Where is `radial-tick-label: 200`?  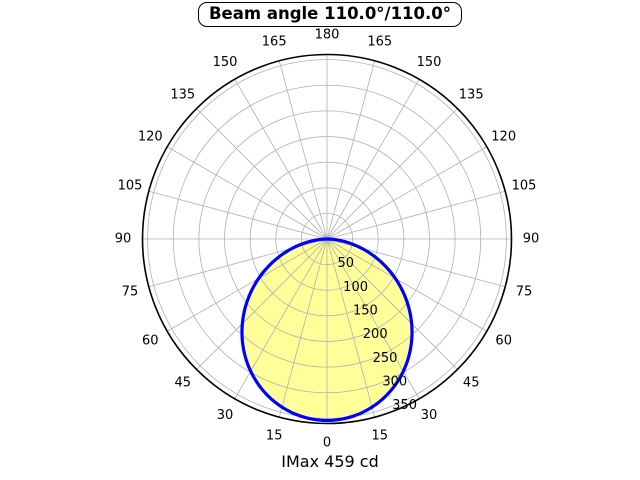 radial-tick-label: 200 is located at coordinates (375, 334).